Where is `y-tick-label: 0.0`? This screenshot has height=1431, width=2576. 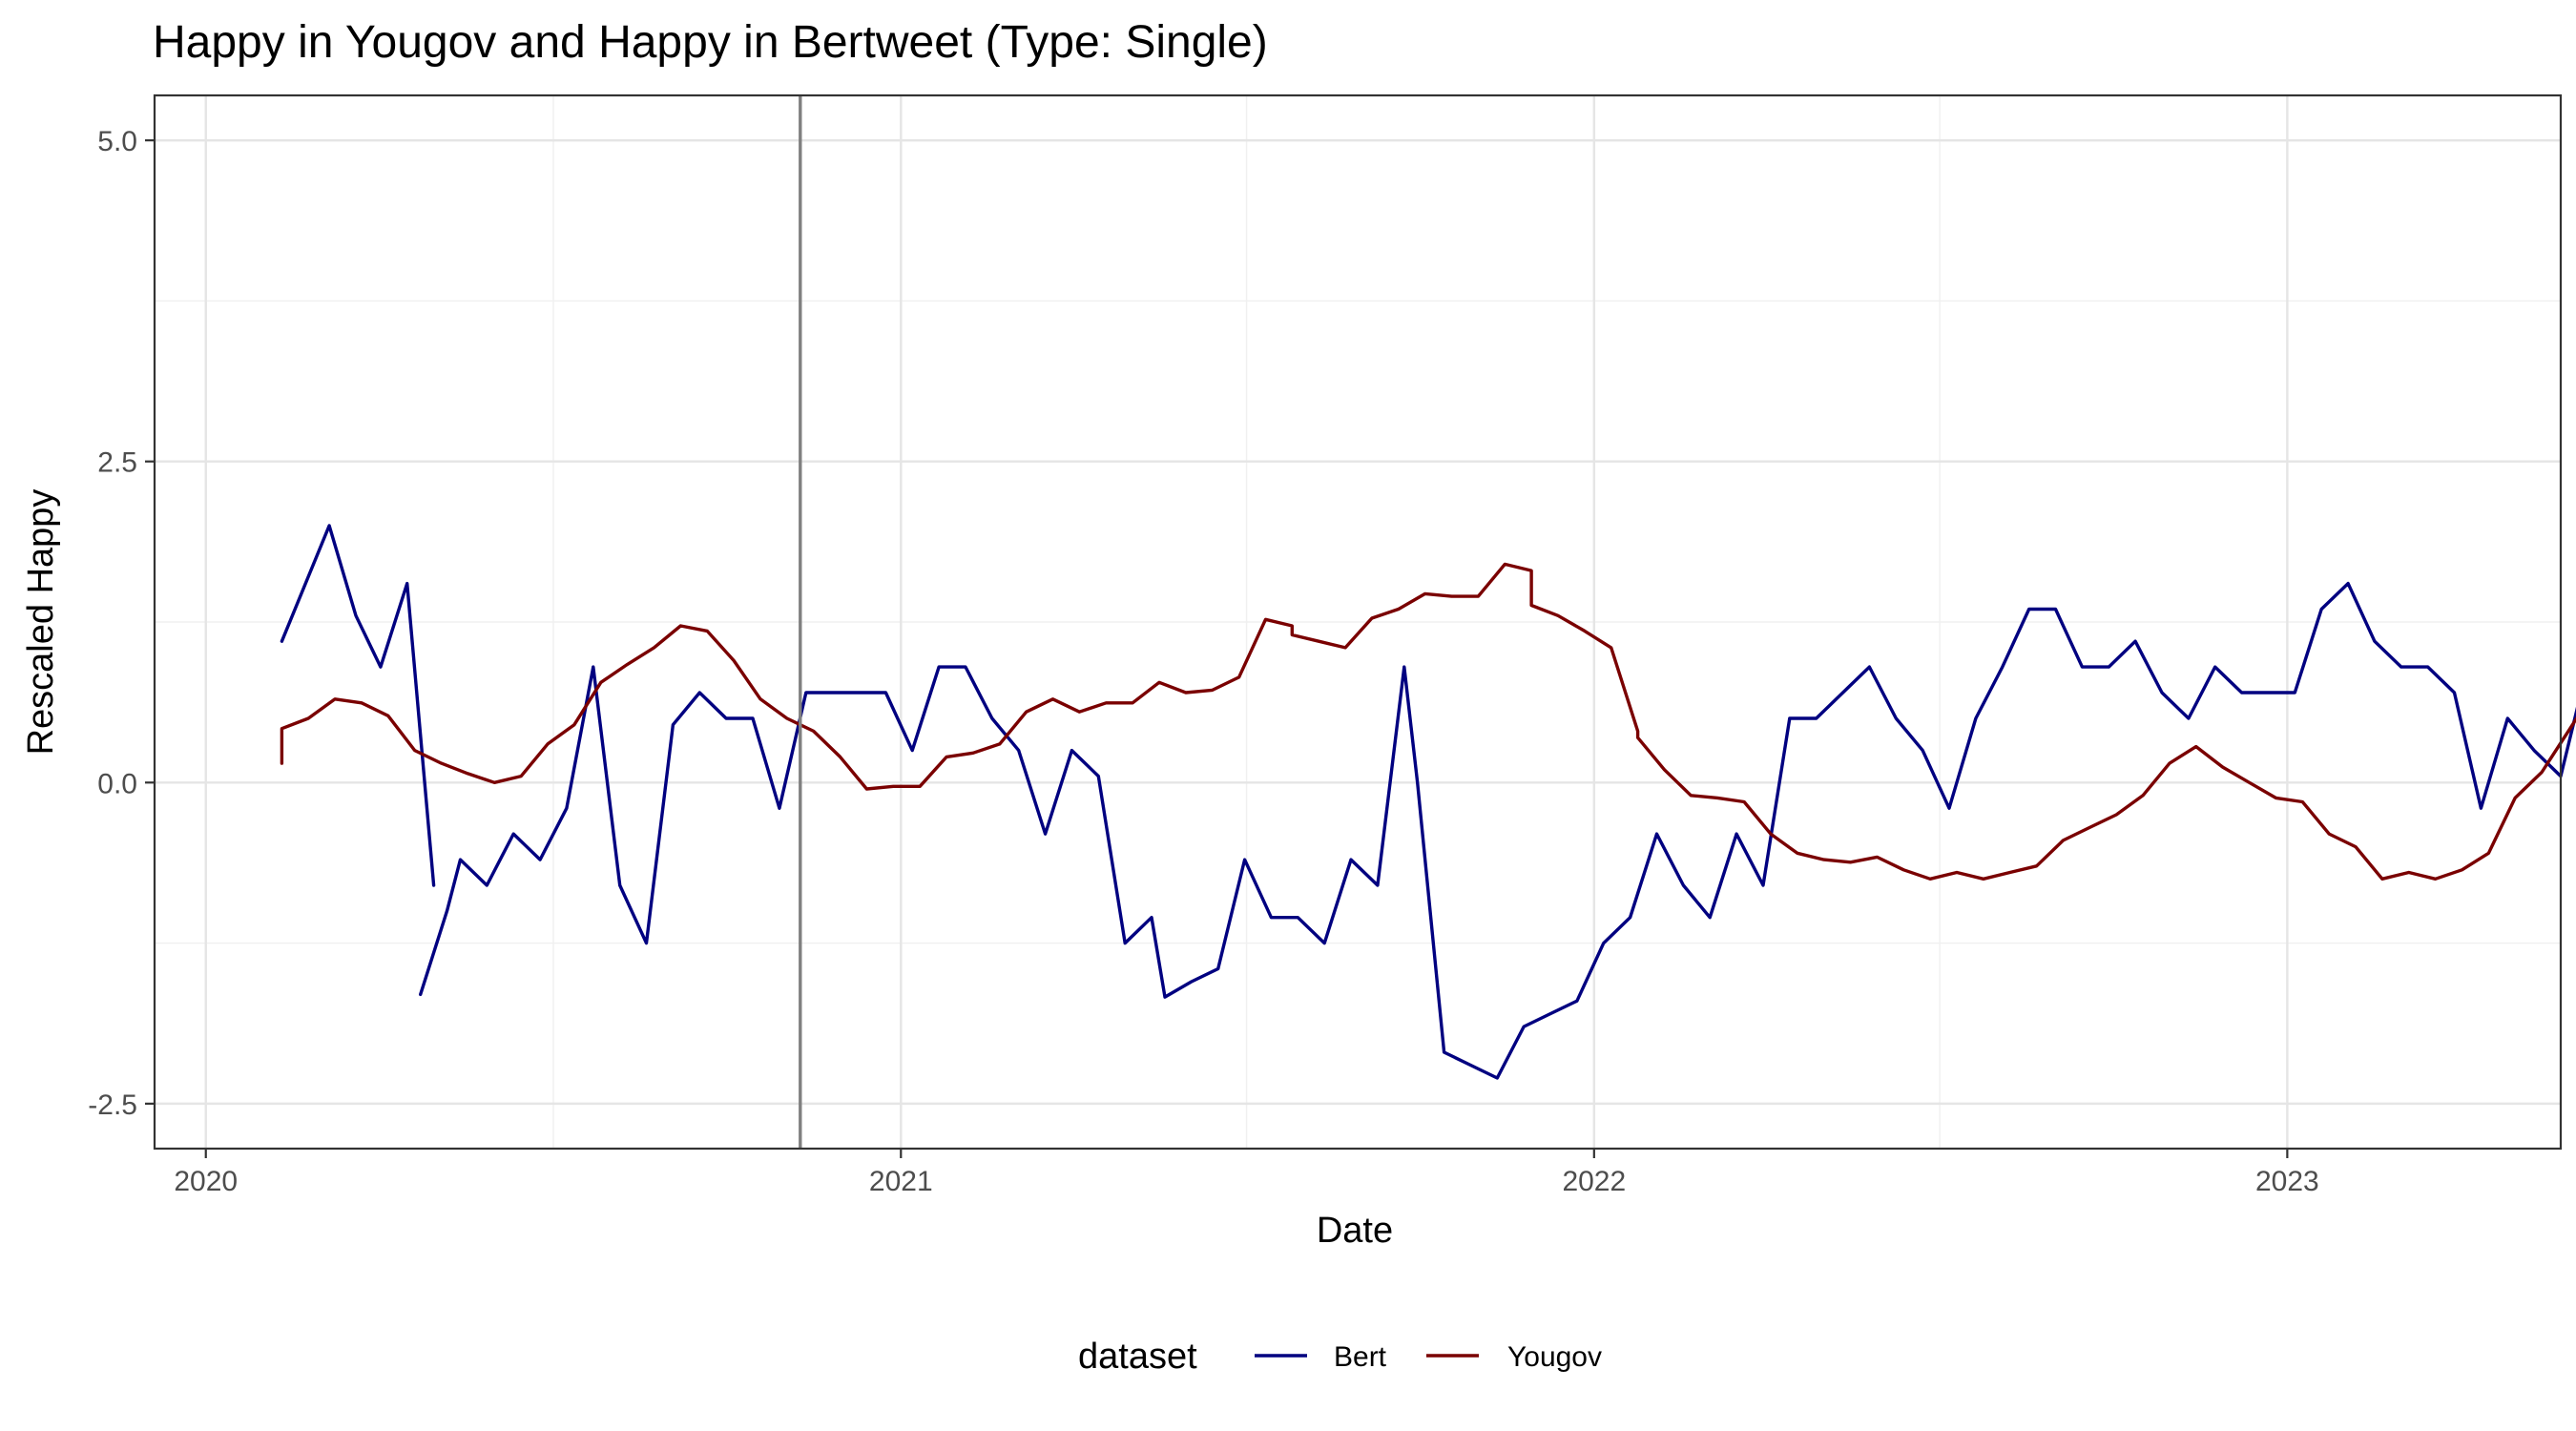 y-tick-label: 0.0 is located at coordinates (117, 783).